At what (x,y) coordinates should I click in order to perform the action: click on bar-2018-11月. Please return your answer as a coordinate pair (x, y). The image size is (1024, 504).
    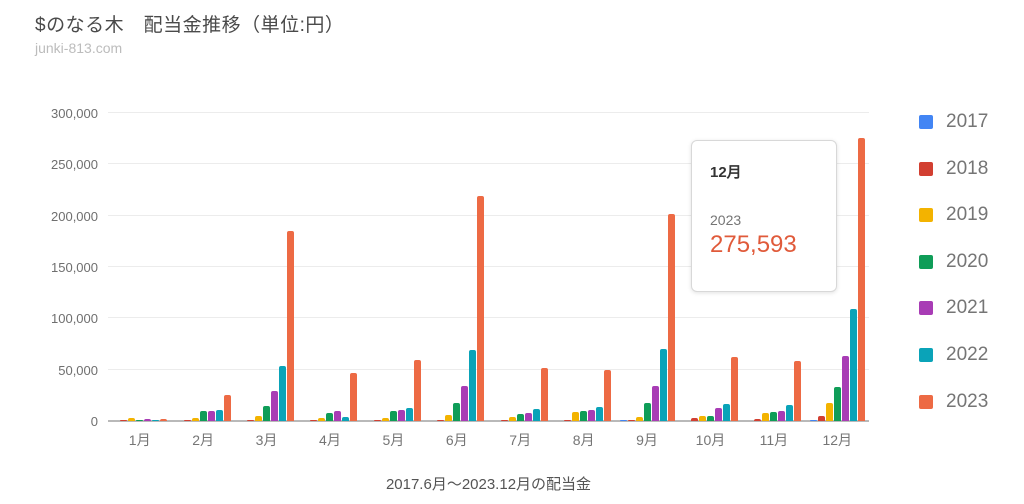
    Looking at the image, I should click on (758, 419).